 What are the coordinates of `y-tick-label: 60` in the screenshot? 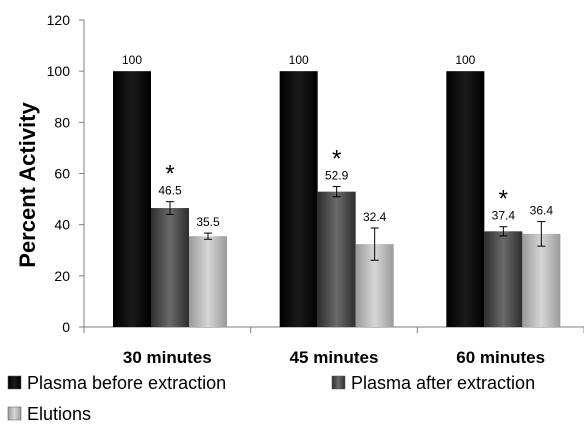 It's located at (62, 174).